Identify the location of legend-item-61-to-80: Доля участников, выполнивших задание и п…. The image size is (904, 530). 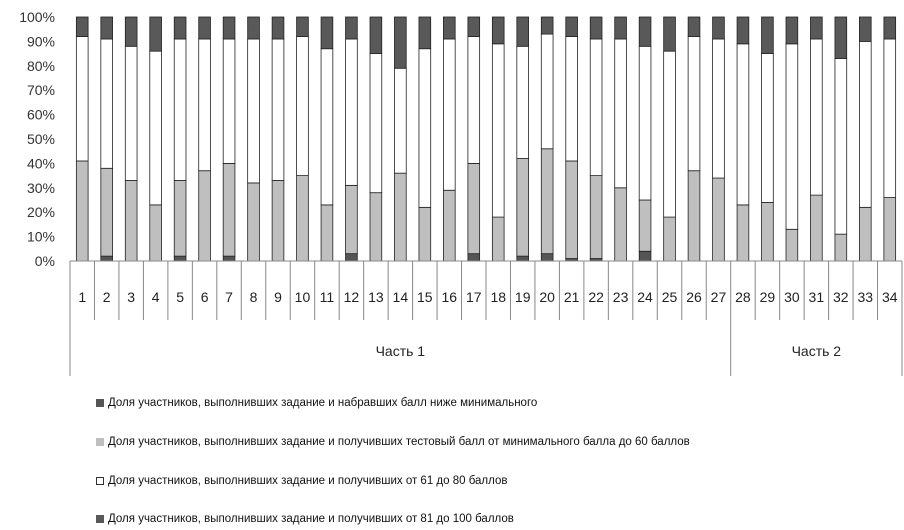
(301, 481).